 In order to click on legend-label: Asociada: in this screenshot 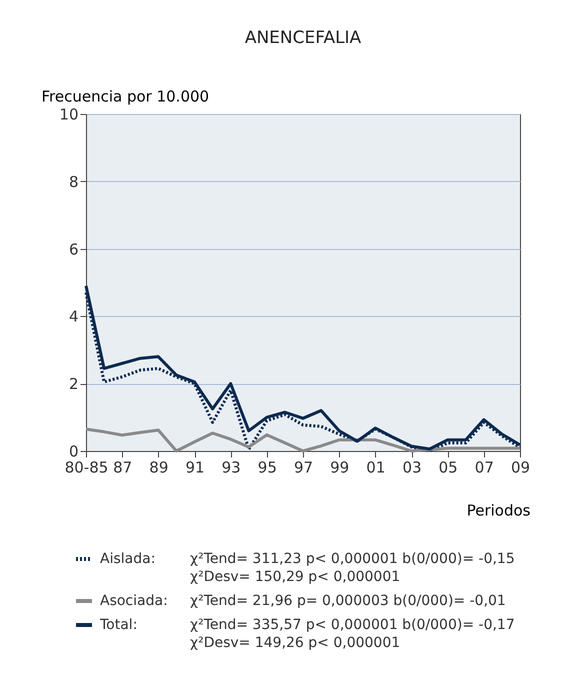, I will do `click(134, 601)`.